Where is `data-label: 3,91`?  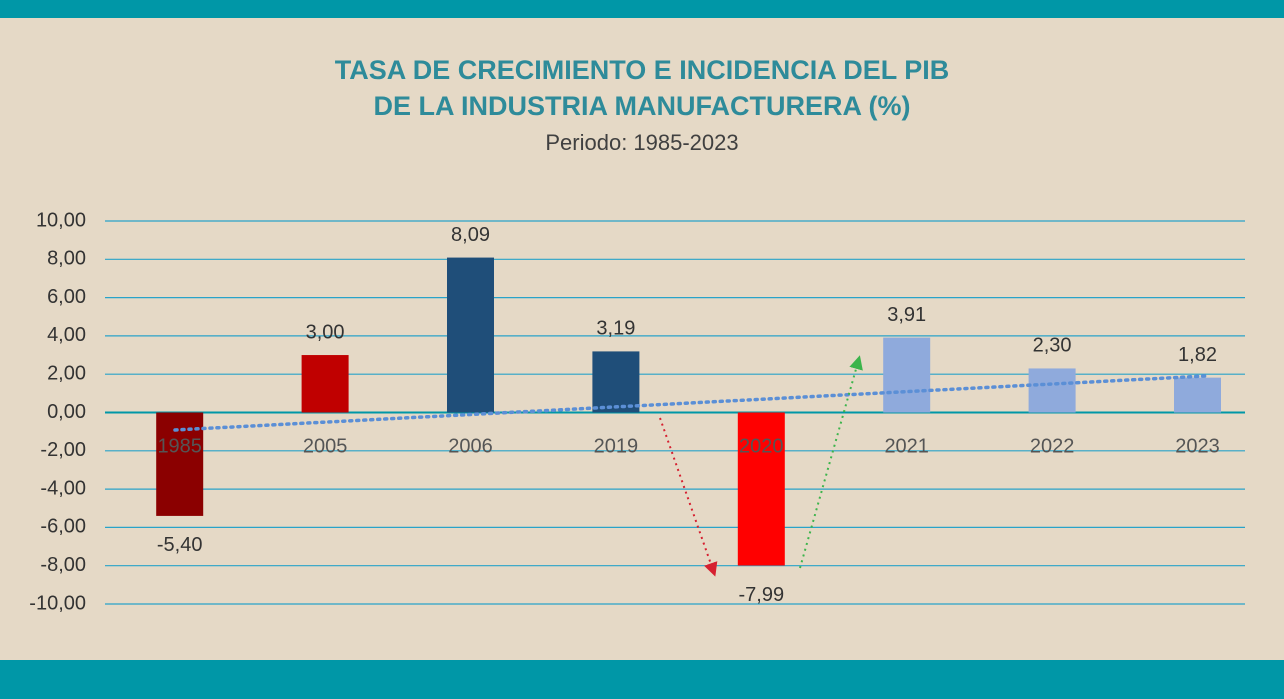
data-label: 3,91 is located at coordinates (906, 315).